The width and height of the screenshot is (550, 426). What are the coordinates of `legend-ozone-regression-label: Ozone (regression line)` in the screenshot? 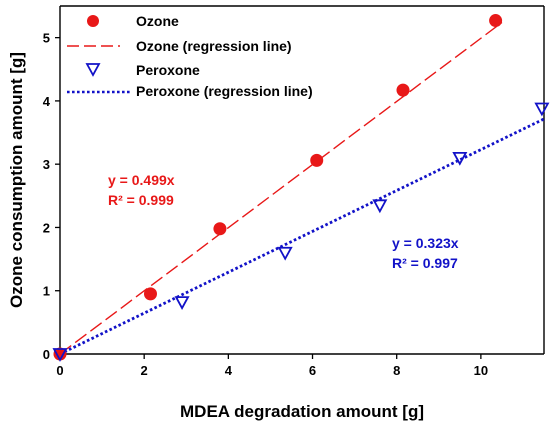 It's located at (214, 46).